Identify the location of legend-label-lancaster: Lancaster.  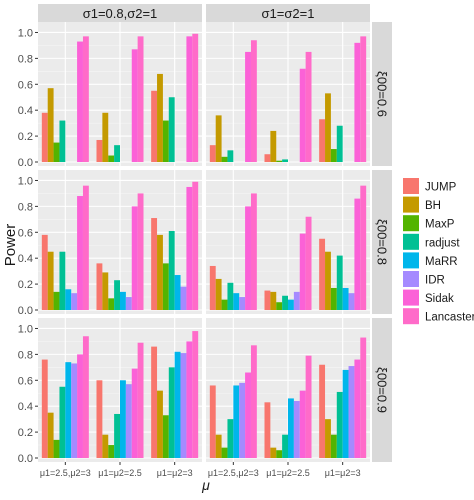
(449, 318).